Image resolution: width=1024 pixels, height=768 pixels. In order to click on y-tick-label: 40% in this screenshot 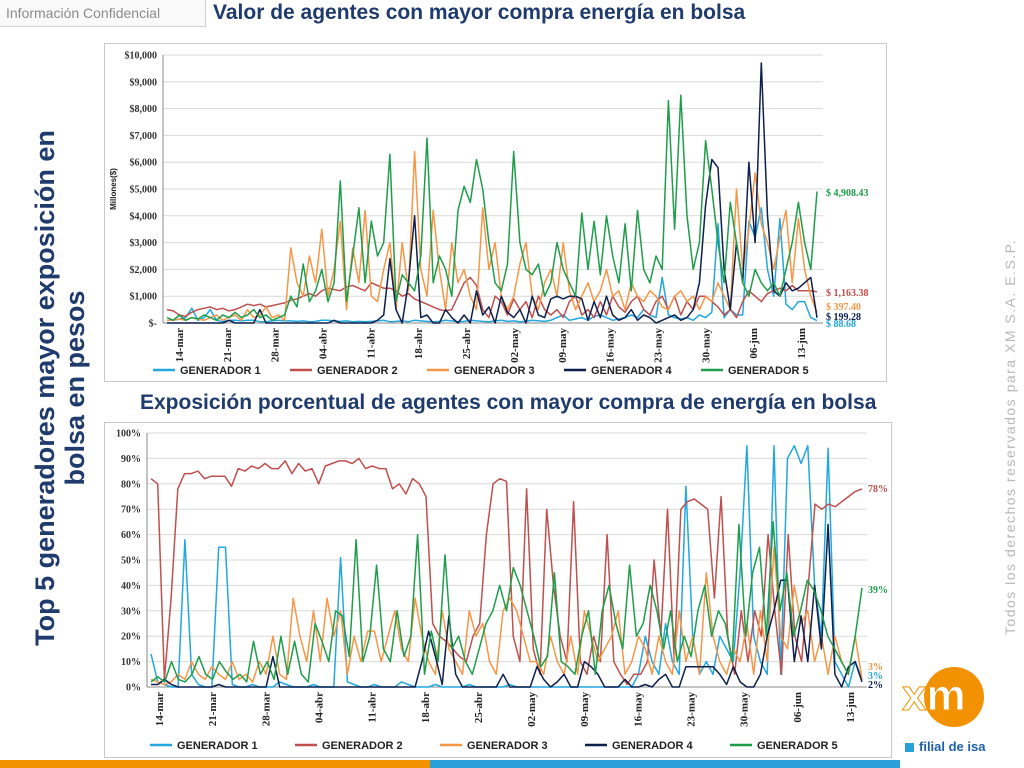, I will do `click(131, 586)`.